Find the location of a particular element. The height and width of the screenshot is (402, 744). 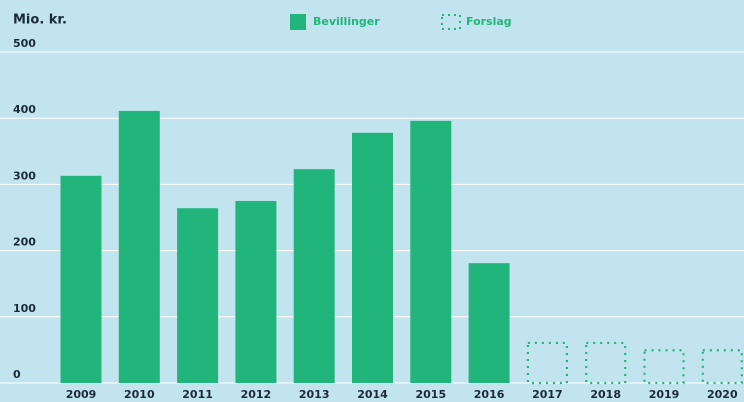

x-tick-label: 2019 is located at coordinates (664, 394).